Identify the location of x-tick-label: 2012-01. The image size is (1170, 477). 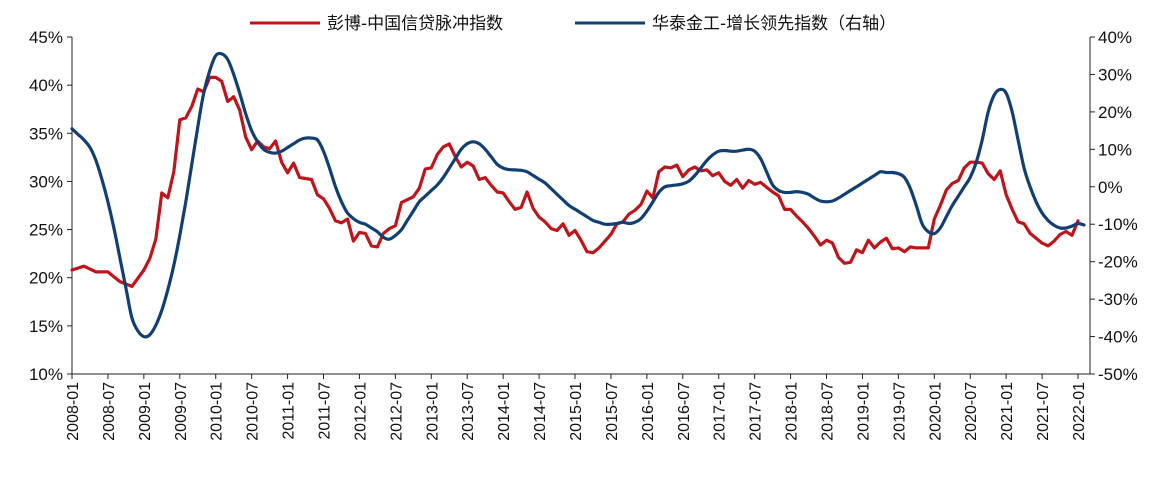
(360, 411).